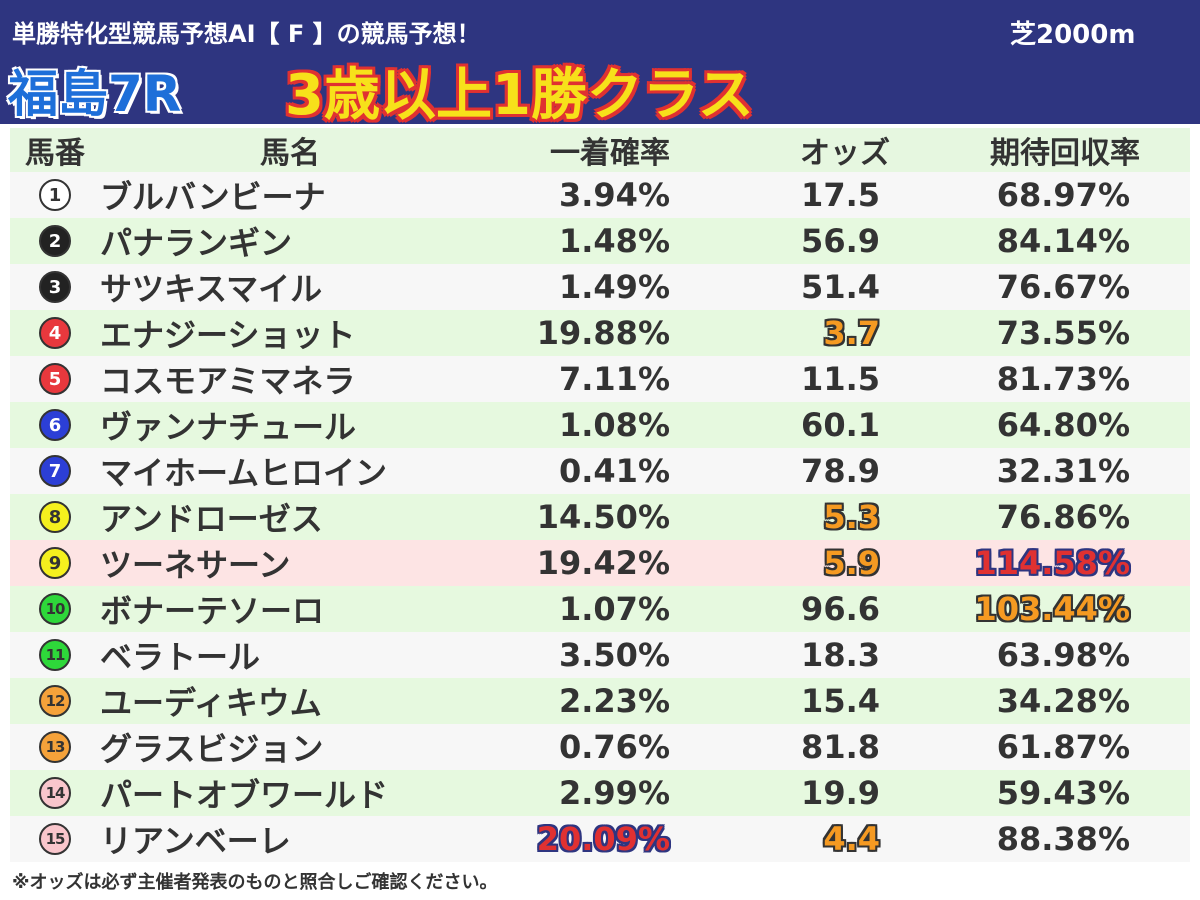  What do you see at coordinates (851, 333) in the screenshot?
I see `odds-highlight: 3.7` at bounding box center [851, 333].